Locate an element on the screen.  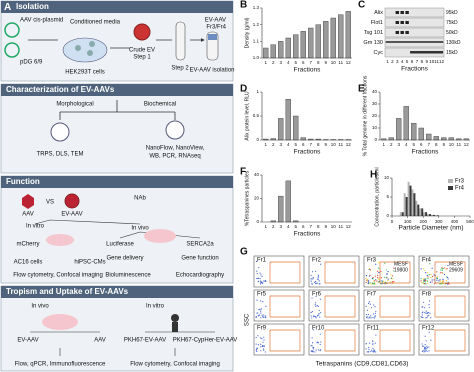
x-tick-label: 7 is located at coordinates (310, 226).